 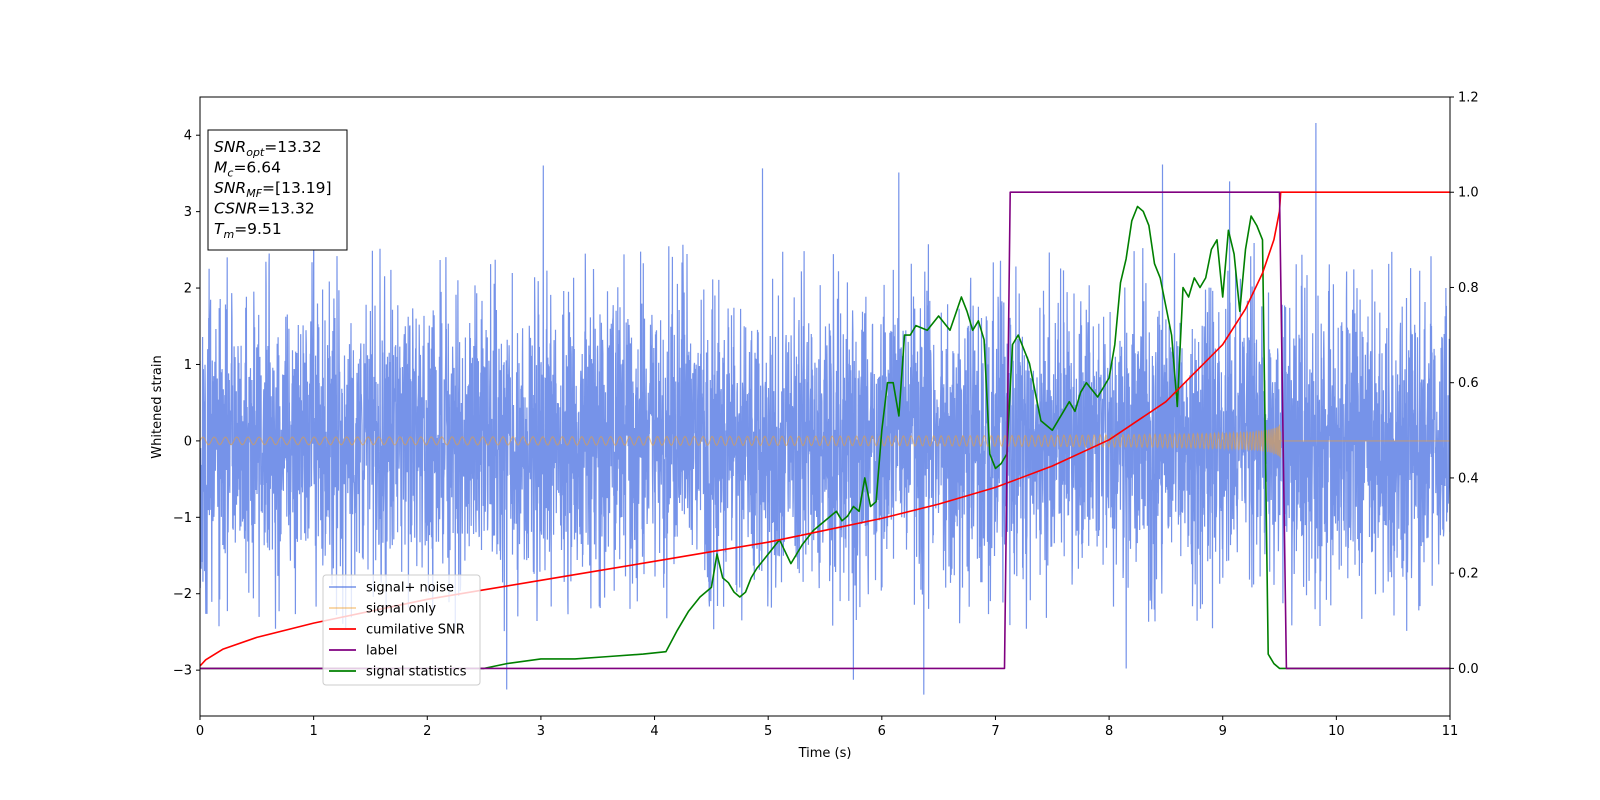 What do you see at coordinates (200, 731) in the screenshot?
I see `x-tick-label: 0` at bounding box center [200, 731].